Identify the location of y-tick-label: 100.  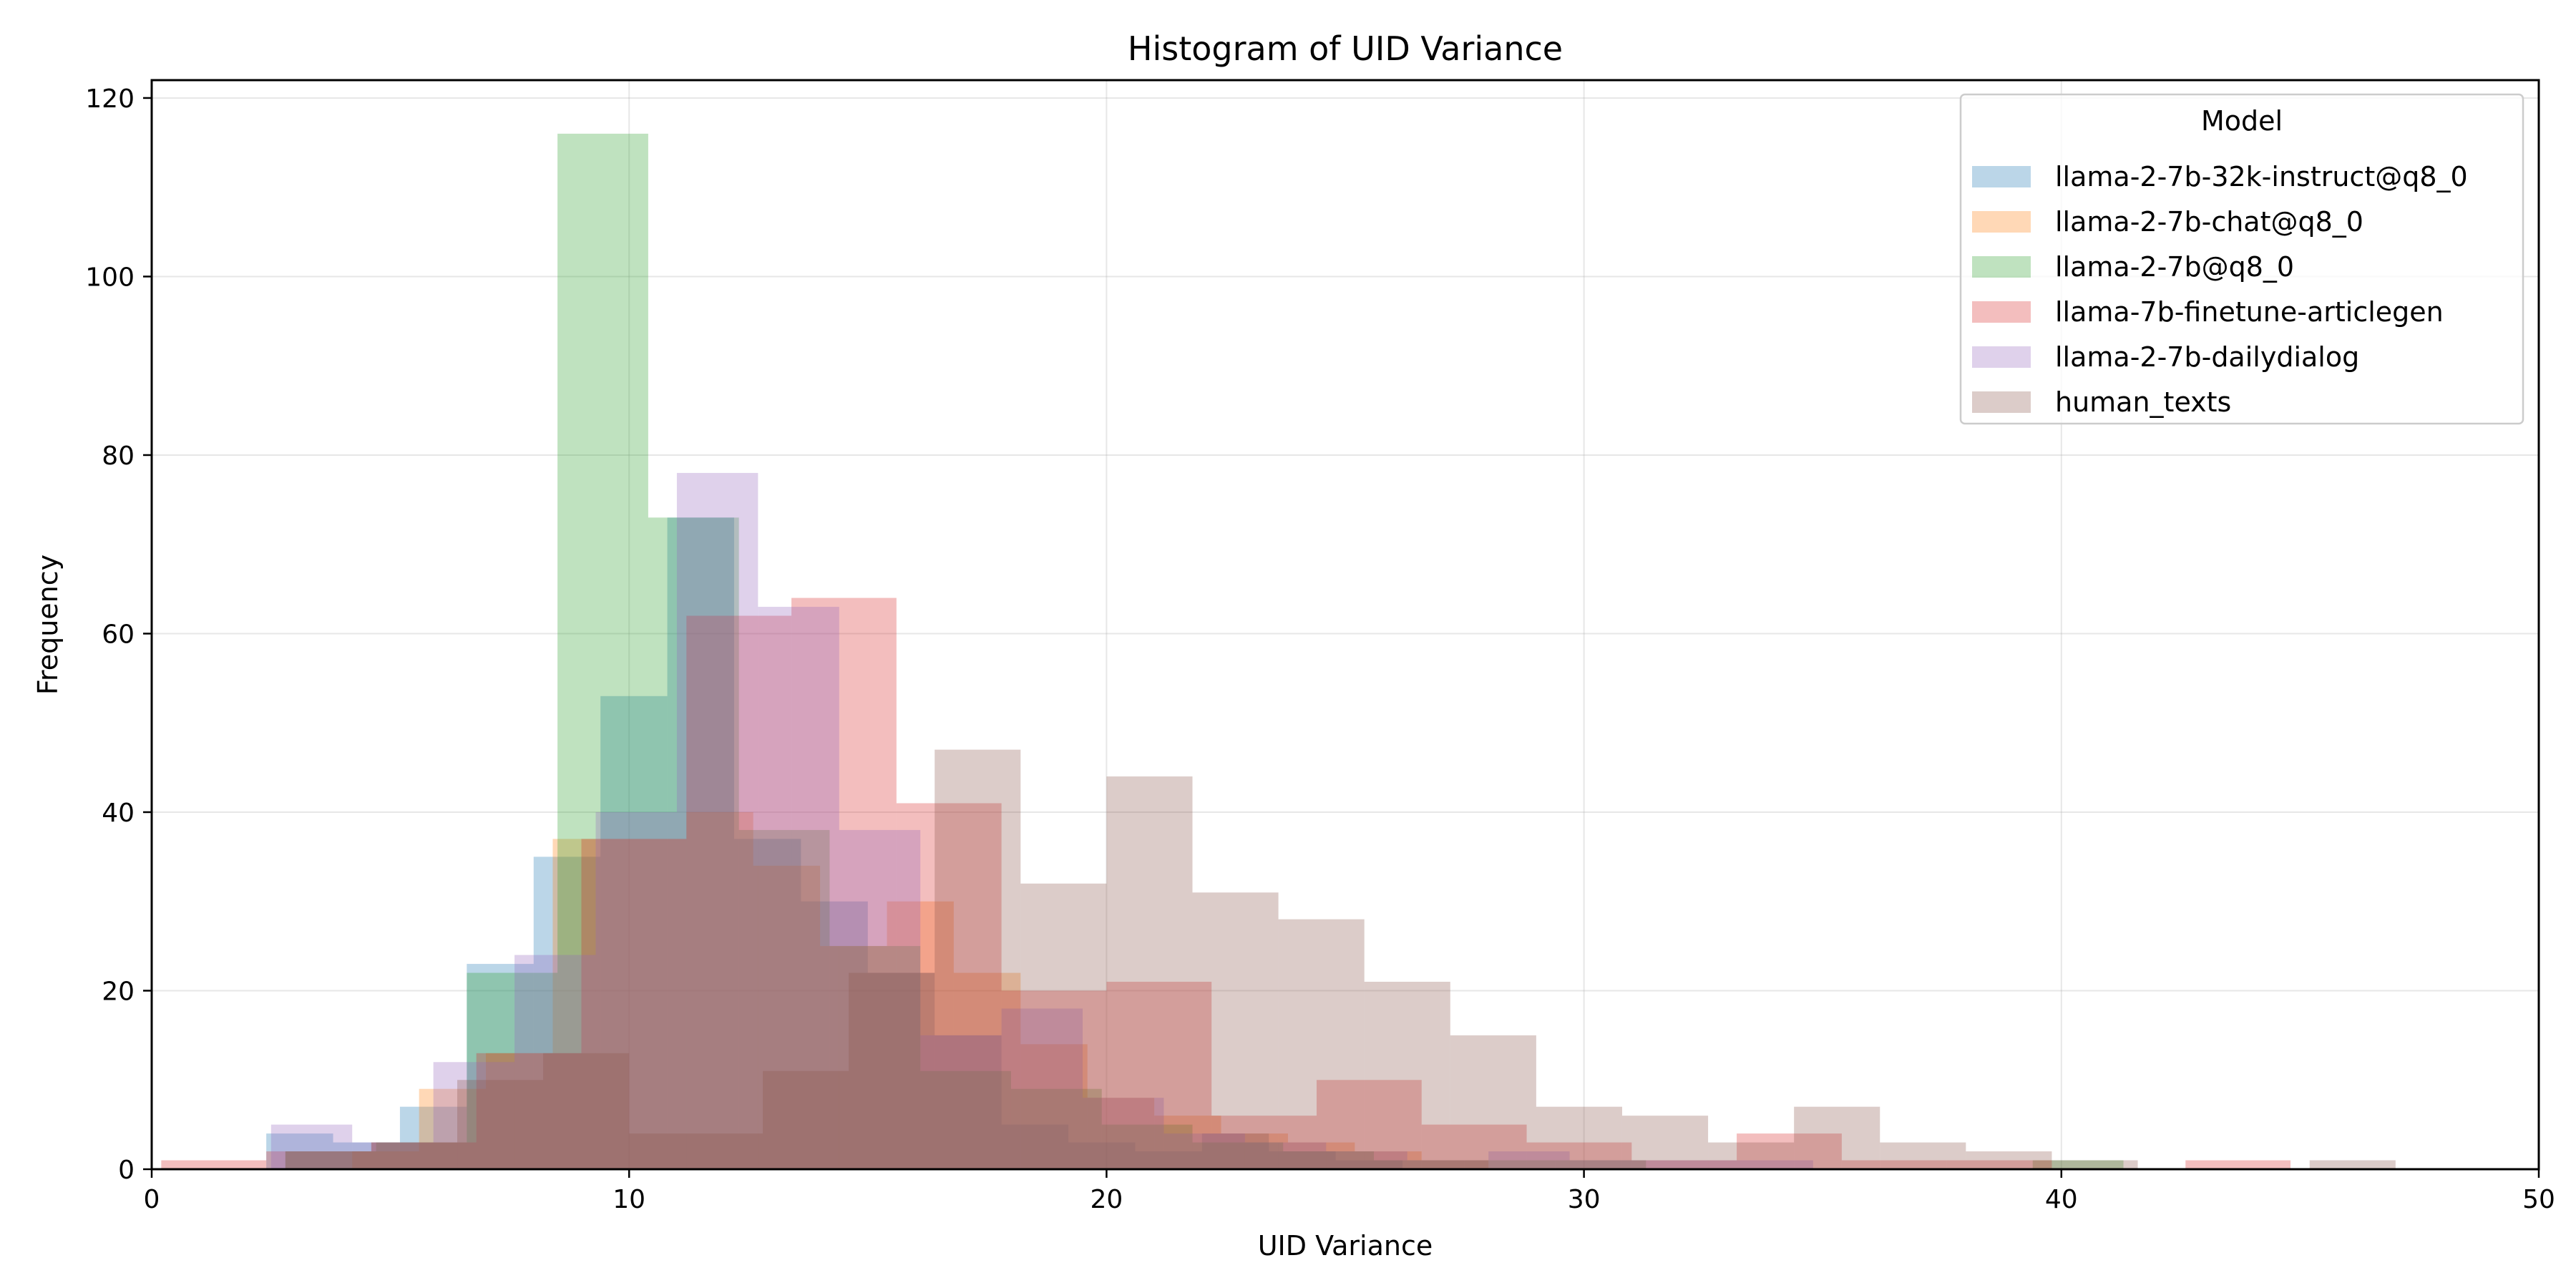
(110, 277).